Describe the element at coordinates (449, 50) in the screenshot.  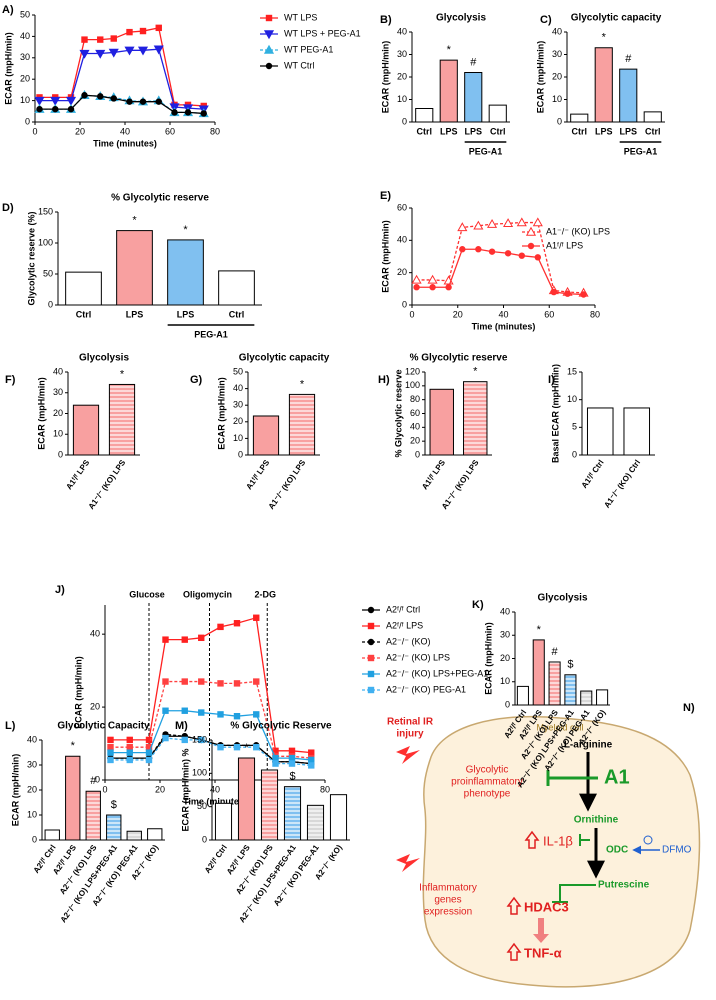
I see `significance-label: *` at that location.